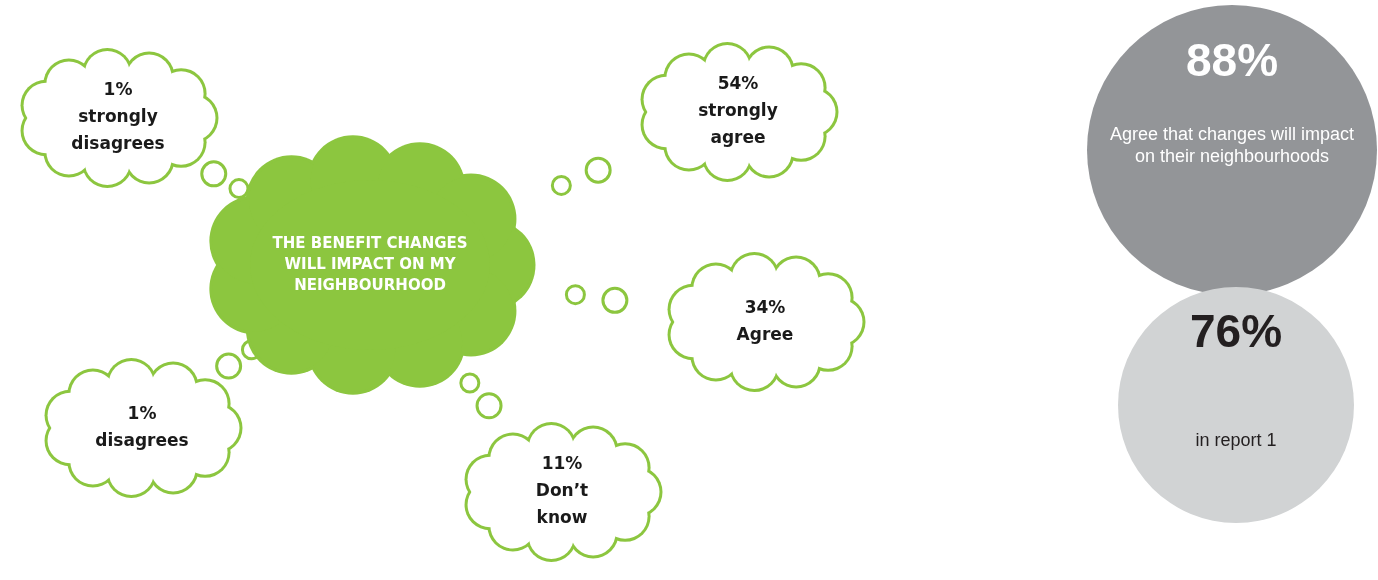  I want to click on category-label: Agree that changes will impact on their neighbourhoods, so click(1232, 144).